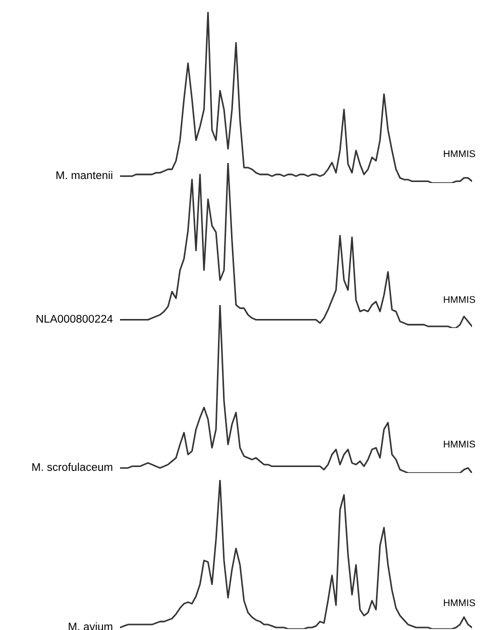 Image resolution: width=483 pixels, height=630 pixels. I want to click on series-label: NLA000800224, so click(74, 318).